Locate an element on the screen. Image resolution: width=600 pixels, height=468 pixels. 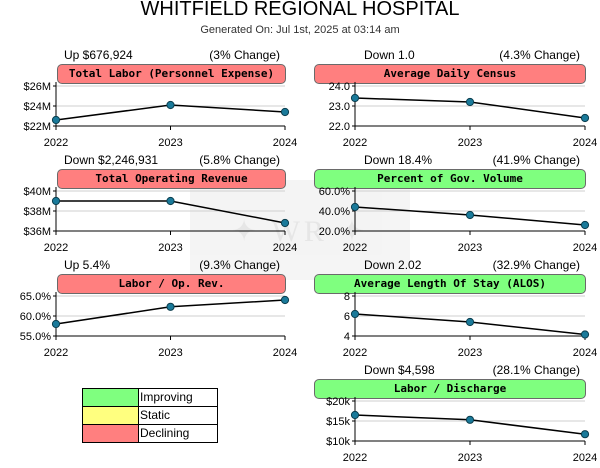
y-tick-label: 65.0% is located at coordinates (35, 297).